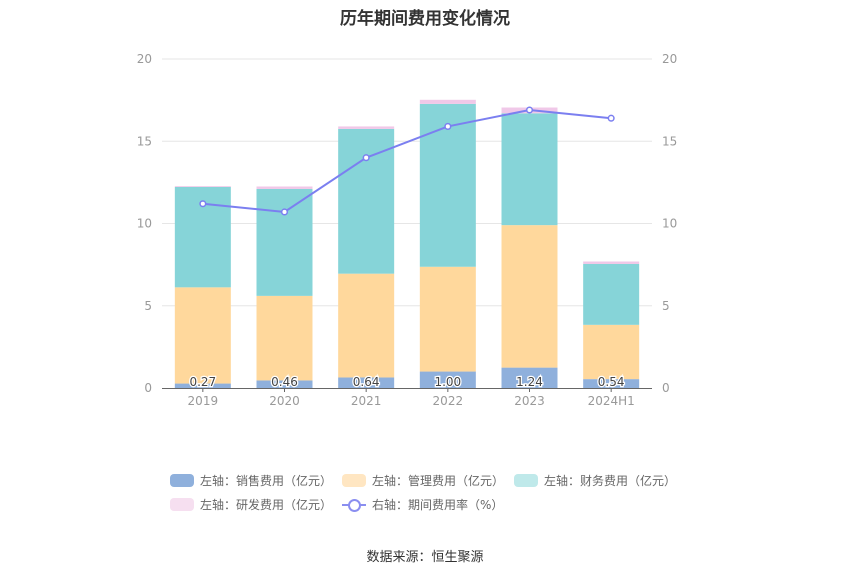 Image resolution: width=850 pixels, height=575 pixels. Describe the element at coordinates (144, 59) in the screenshot. I see `left-y-tick-label: 20` at that location.